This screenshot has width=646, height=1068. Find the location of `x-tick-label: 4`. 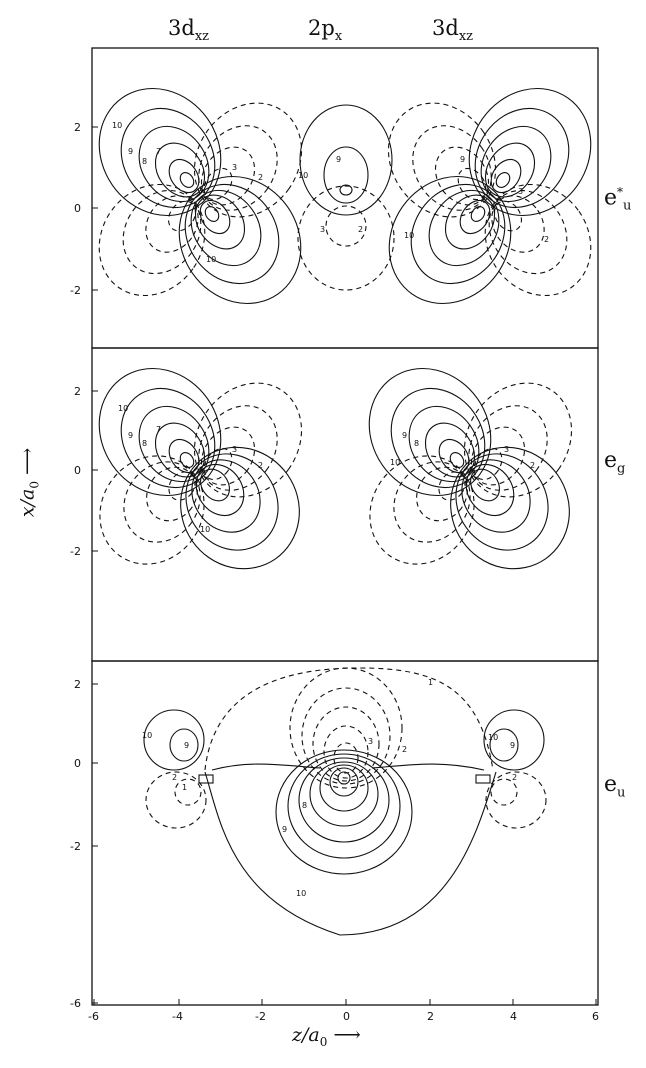

x-tick-label: 4 is located at coordinates (513, 1016).